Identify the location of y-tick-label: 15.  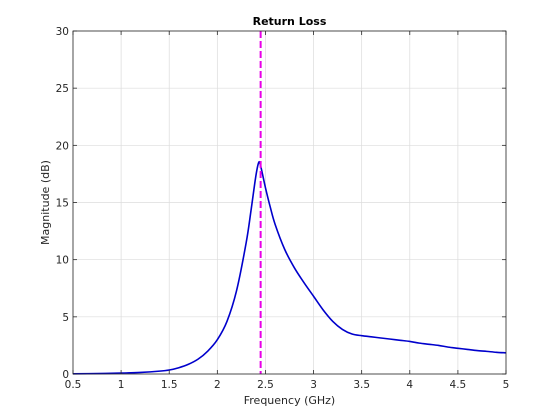
(62, 204).